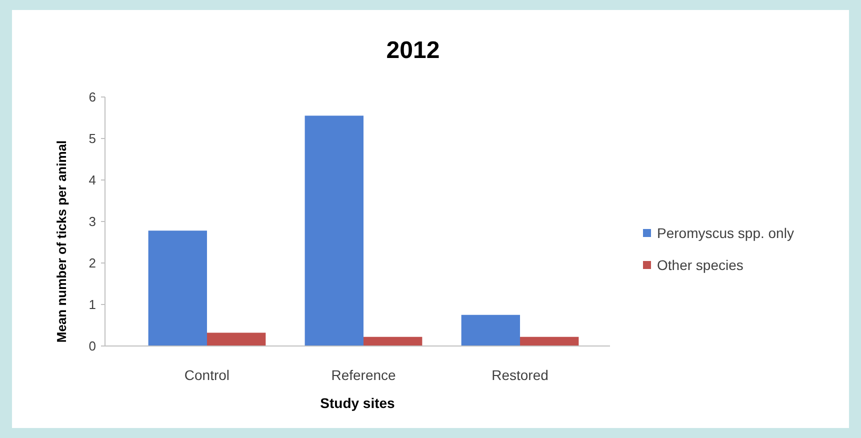 This screenshot has height=438, width=861. What do you see at coordinates (413, 50) in the screenshot?
I see `chart-title: 2012` at bounding box center [413, 50].